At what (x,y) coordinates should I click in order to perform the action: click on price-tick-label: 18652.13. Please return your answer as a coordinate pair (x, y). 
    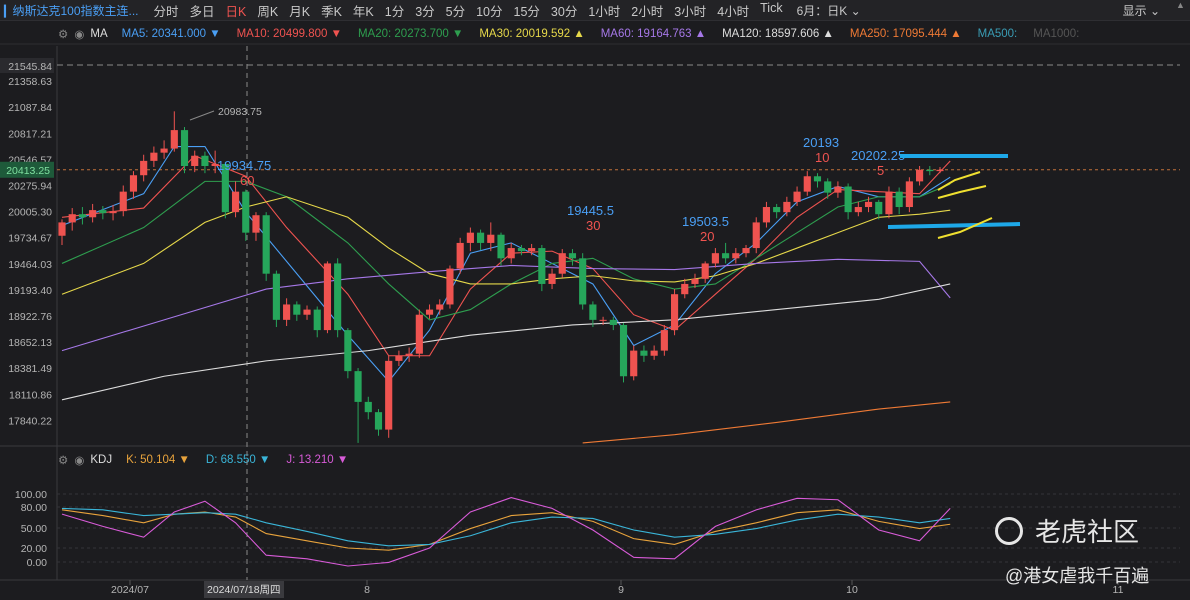
    Looking at the image, I should click on (30, 343).